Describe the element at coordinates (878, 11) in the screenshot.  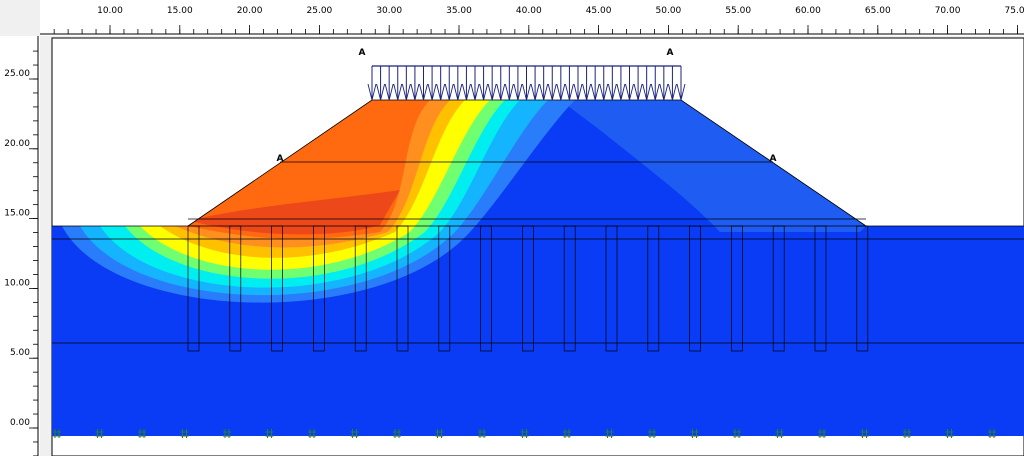
I see `ruler-label: 65.00` at that location.